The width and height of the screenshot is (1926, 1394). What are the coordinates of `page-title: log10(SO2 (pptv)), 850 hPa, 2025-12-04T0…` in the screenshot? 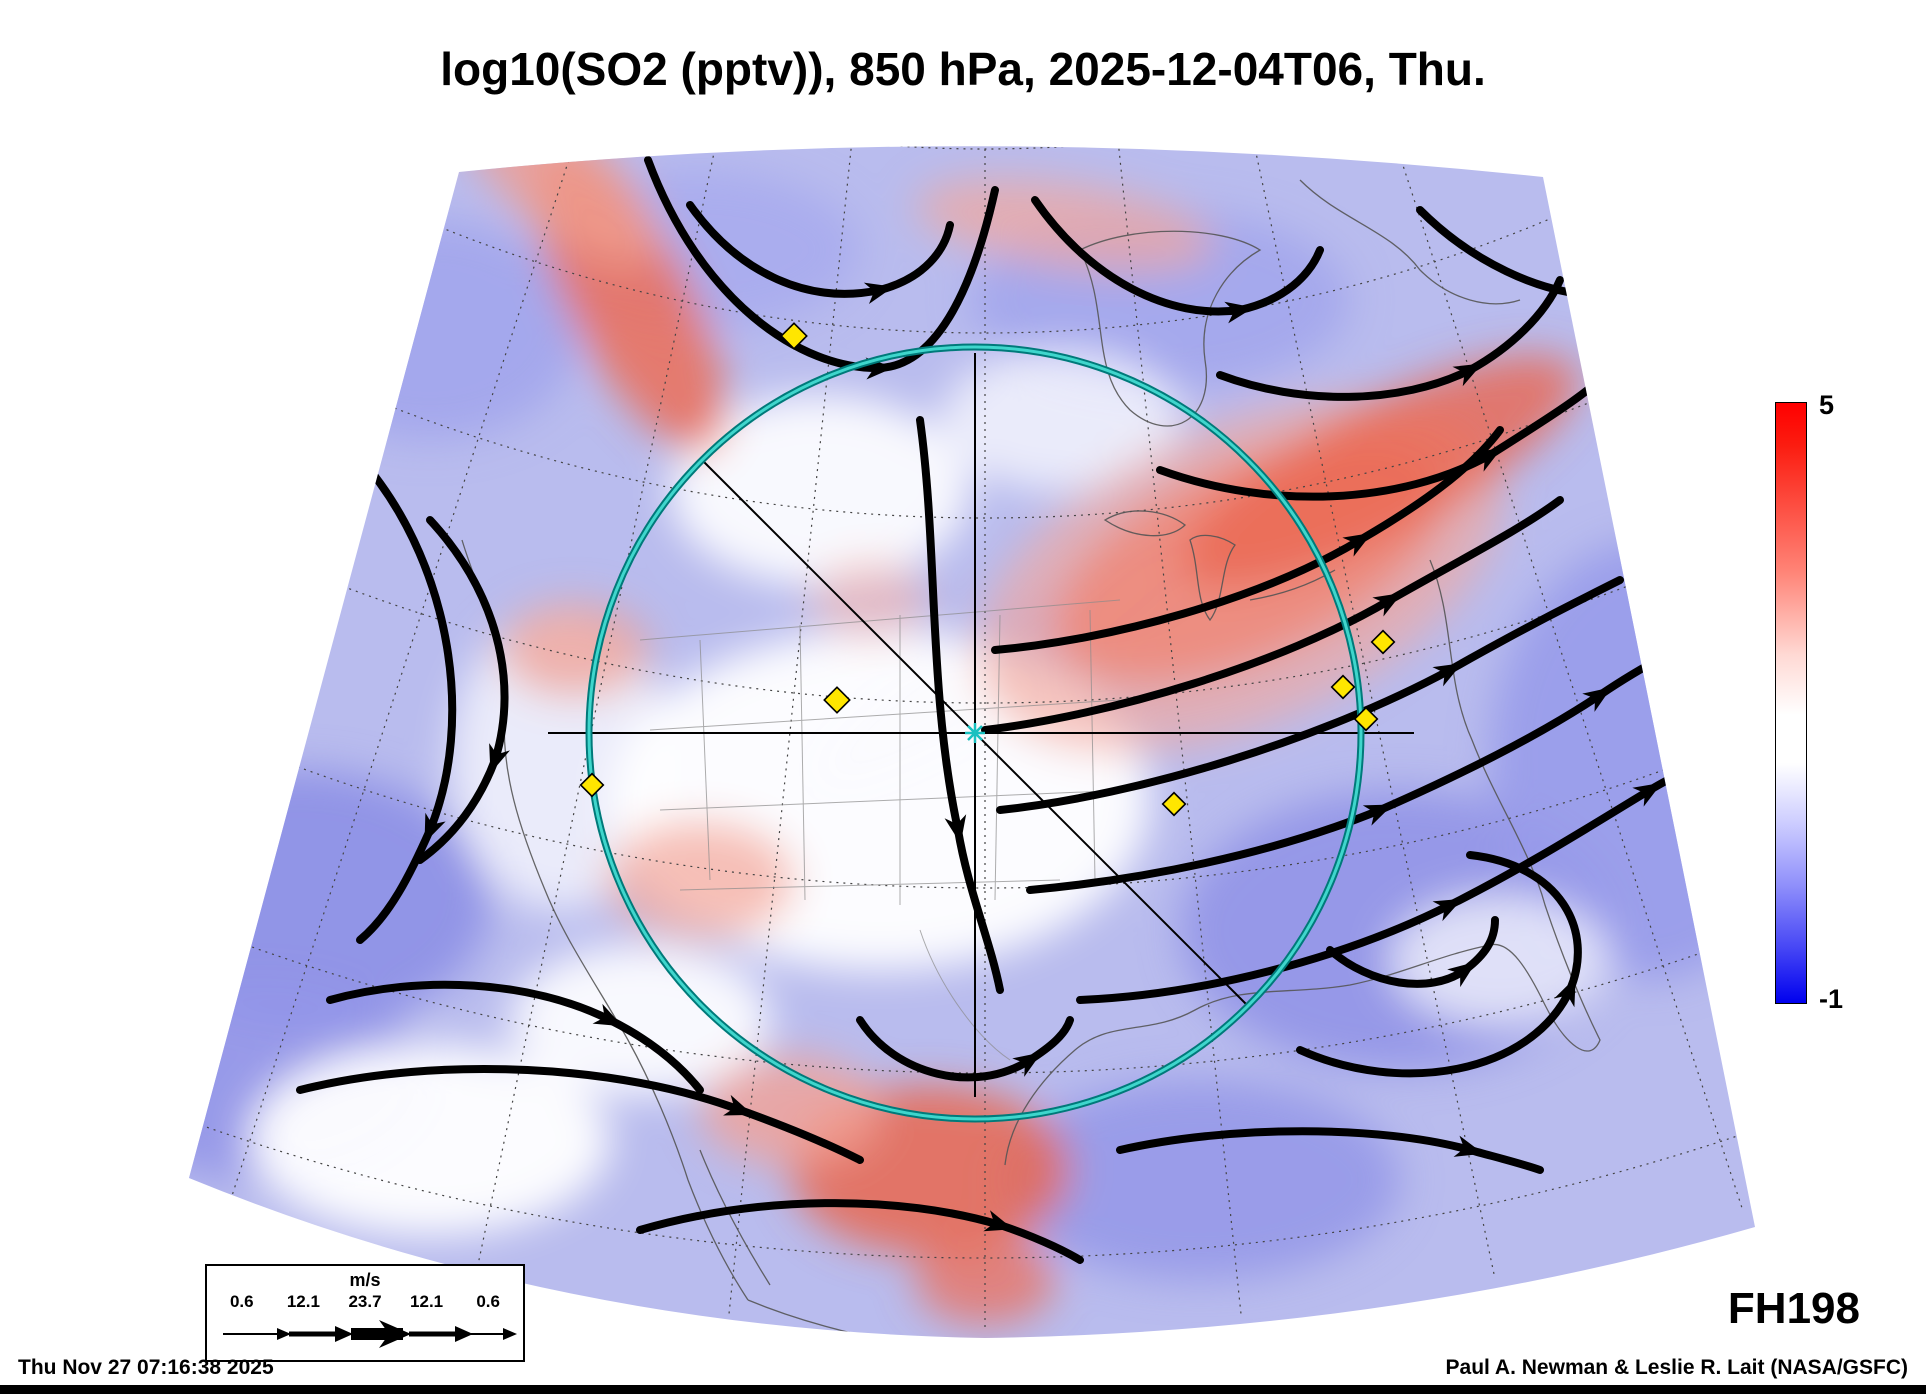 It's located at (963, 69).